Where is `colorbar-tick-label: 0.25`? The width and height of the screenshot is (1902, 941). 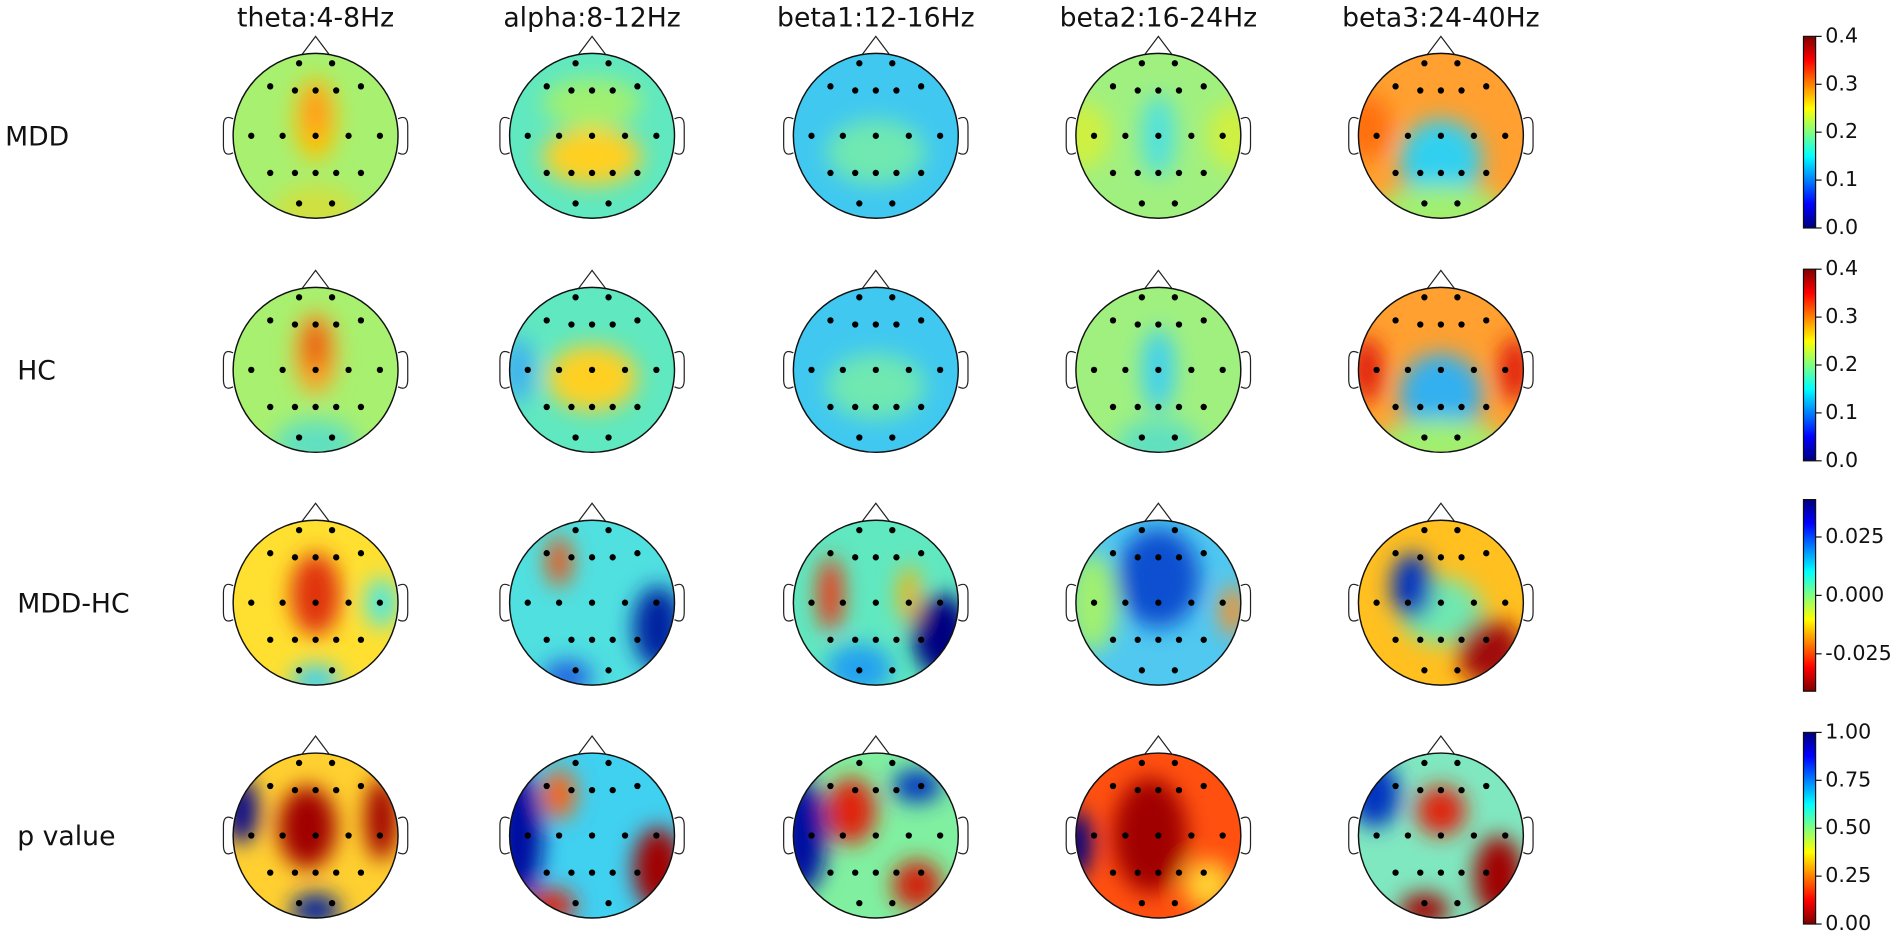 colorbar-tick-label: 0.25 is located at coordinates (1848, 875).